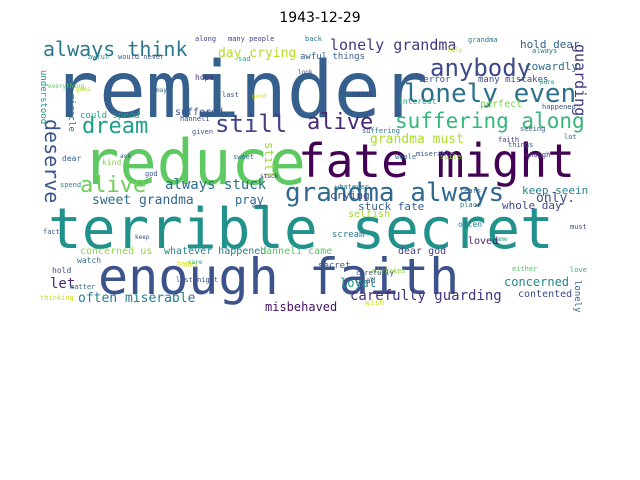  Describe the element at coordinates (471, 205) in the screenshot. I see `cloud-word: place` at that location.